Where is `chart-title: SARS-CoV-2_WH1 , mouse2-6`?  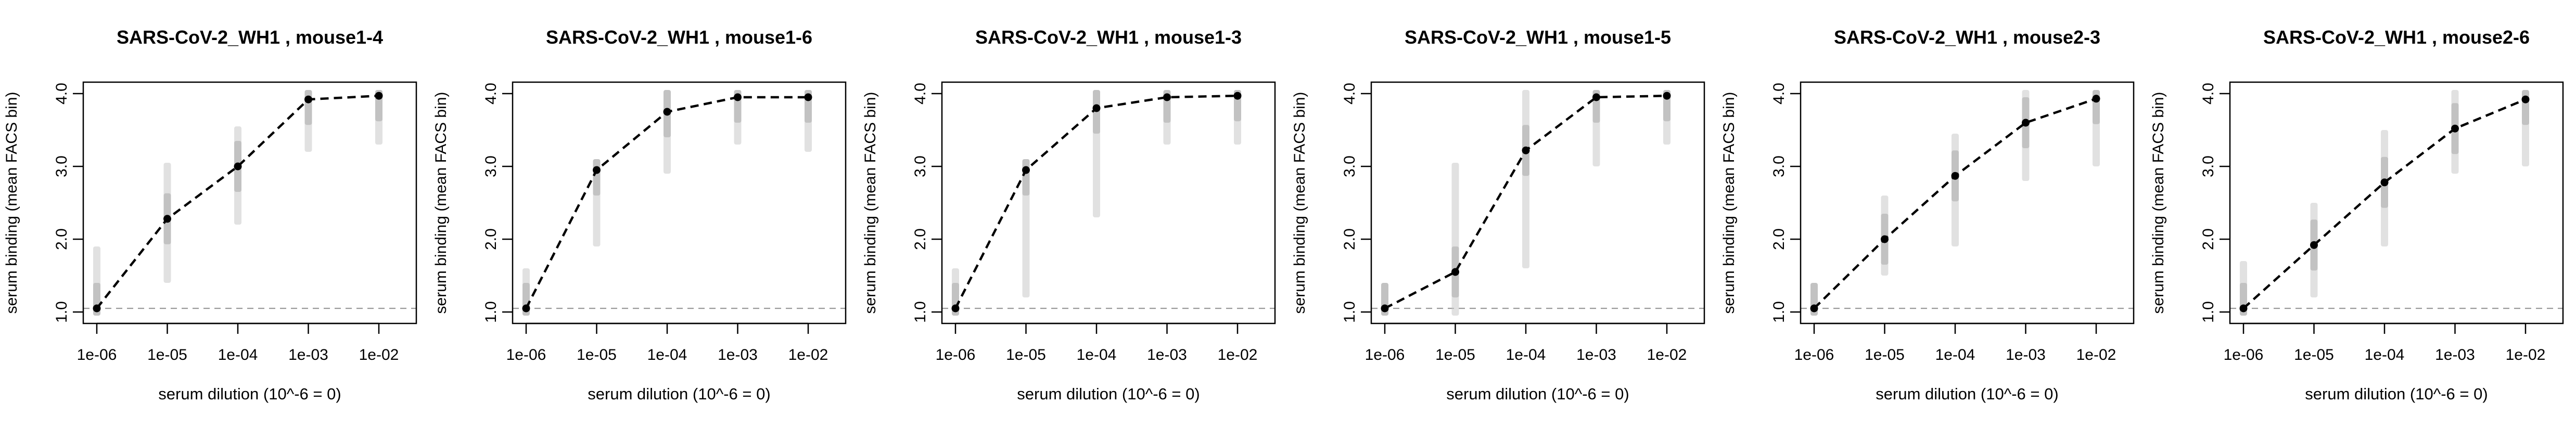 chart-title: SARS-CoV-2_WH1 , mouse2-6 is located at coordinates (2396, 37).